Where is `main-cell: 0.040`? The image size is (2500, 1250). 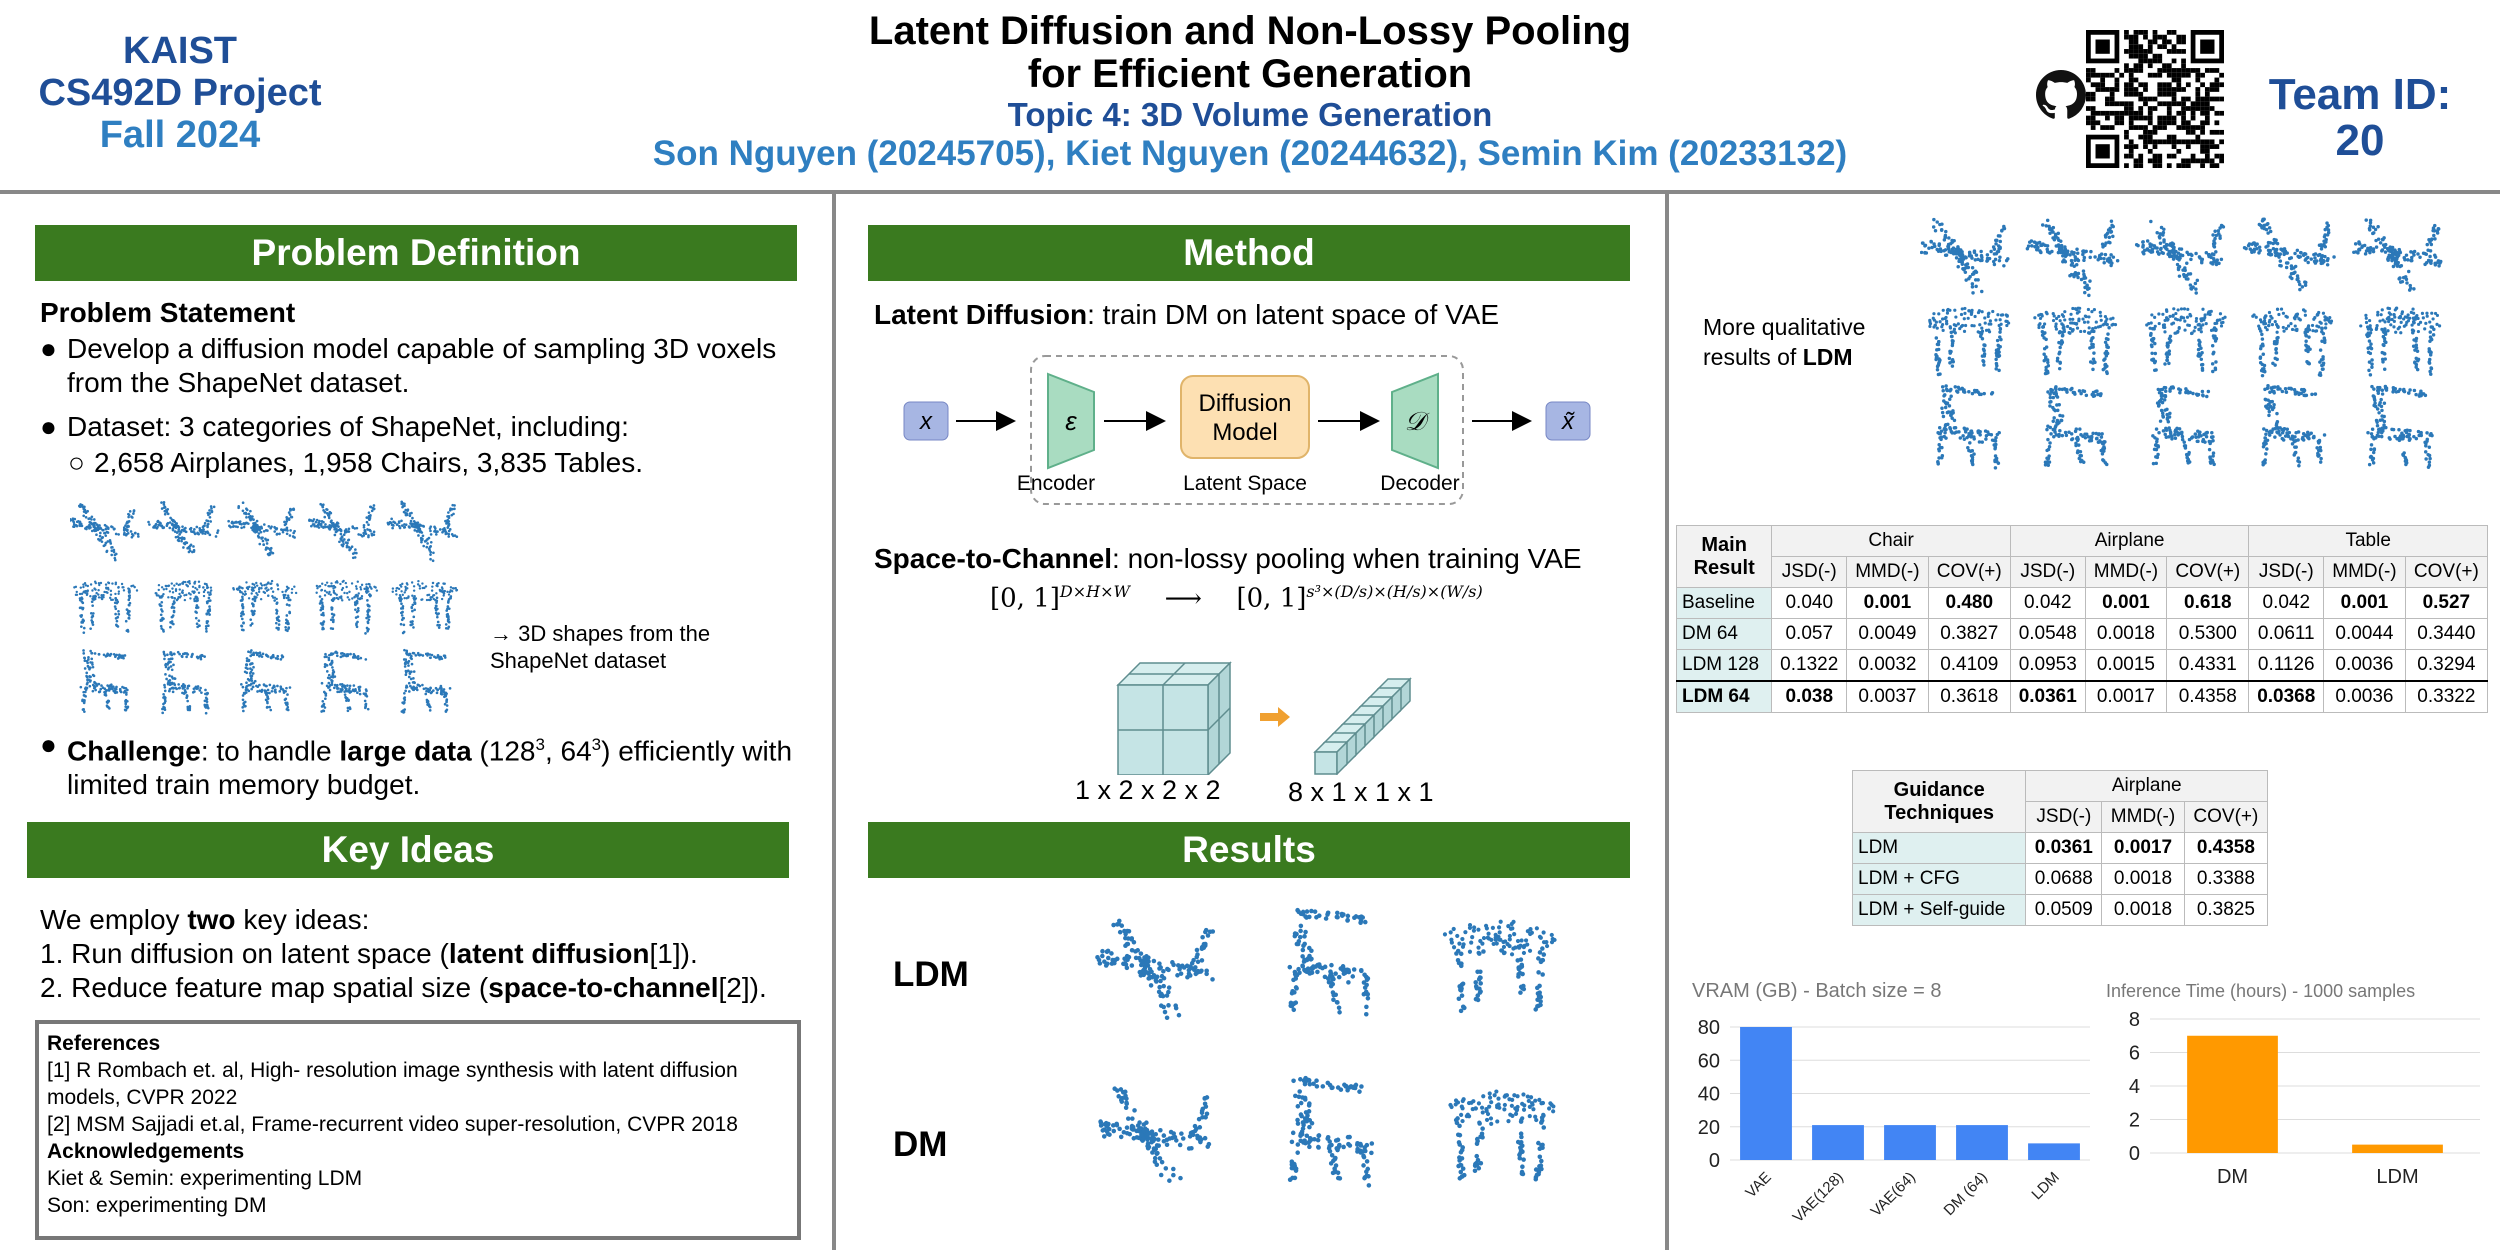
main-cell: 0.040 is located at coordinates (1809, 603).